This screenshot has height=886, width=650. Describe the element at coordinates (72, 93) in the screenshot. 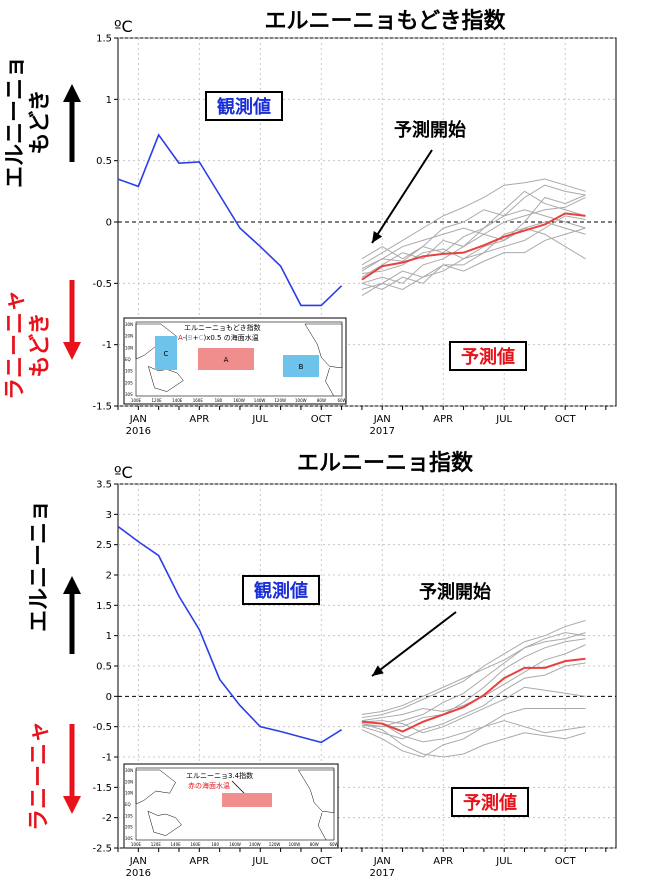

I see `warm-arrow-head` at that location.